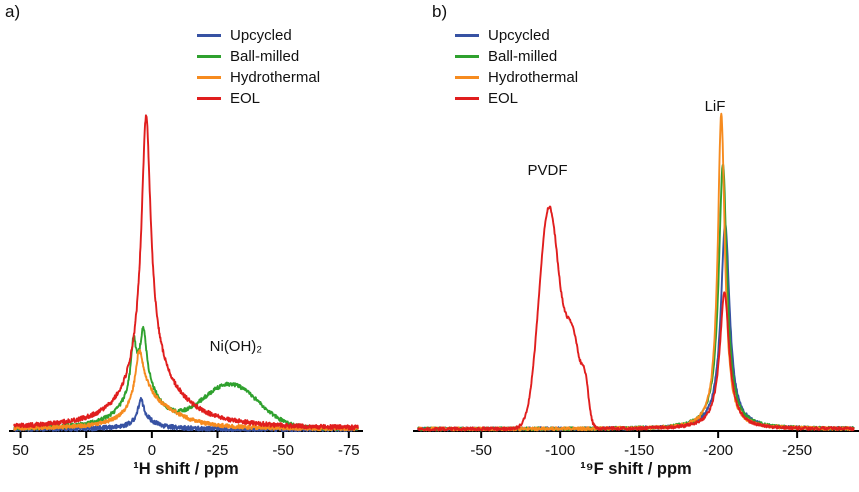  Describe the element at coordinates (13, 11) in the screenshot. I see `panel-label-a: a)` at that location.